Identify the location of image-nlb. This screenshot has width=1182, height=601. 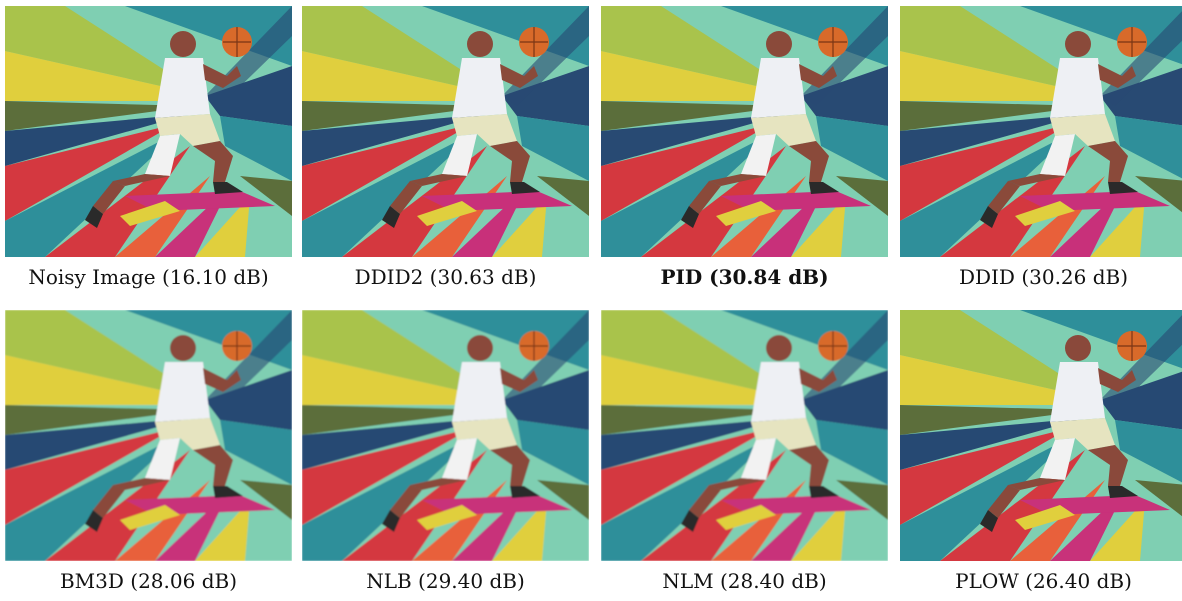
(445, 435).